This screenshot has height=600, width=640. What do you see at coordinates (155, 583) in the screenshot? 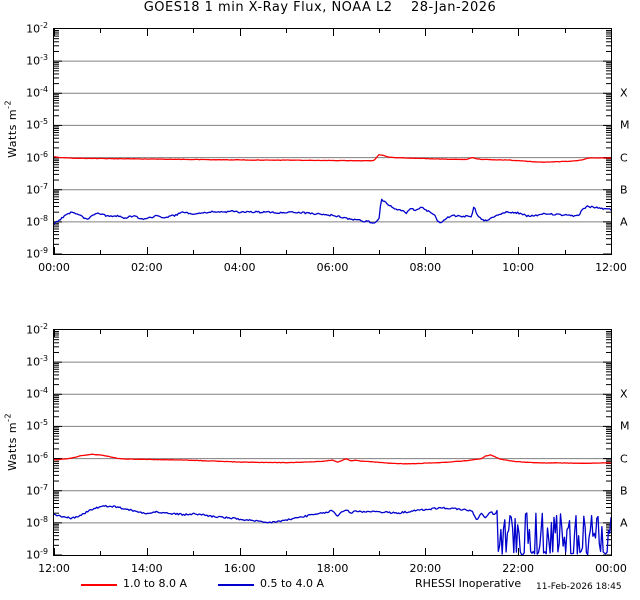
I see `legend-label-long: 1.0 to 8.0 A` at bounding box center [155, 583].